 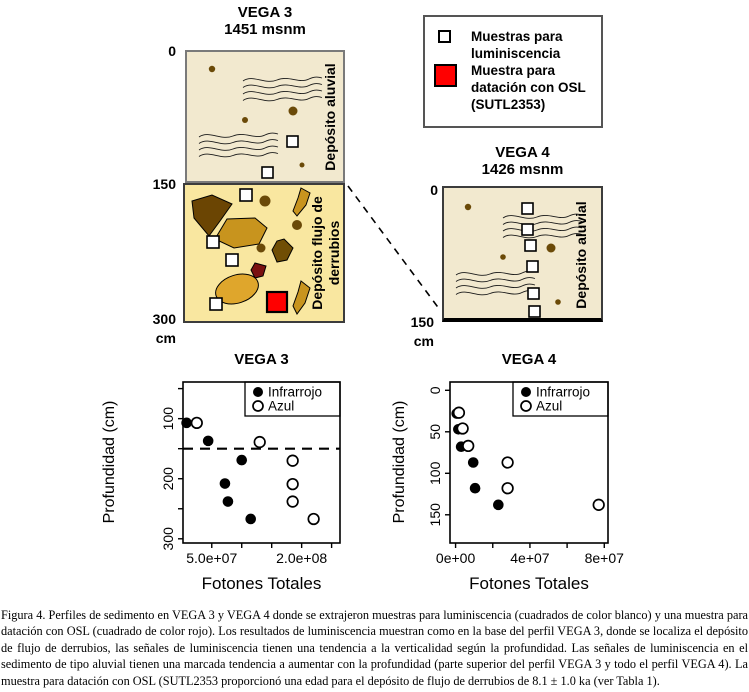 I want to click on vega3-upper-panel-graphics, so click(x=260, y=122).